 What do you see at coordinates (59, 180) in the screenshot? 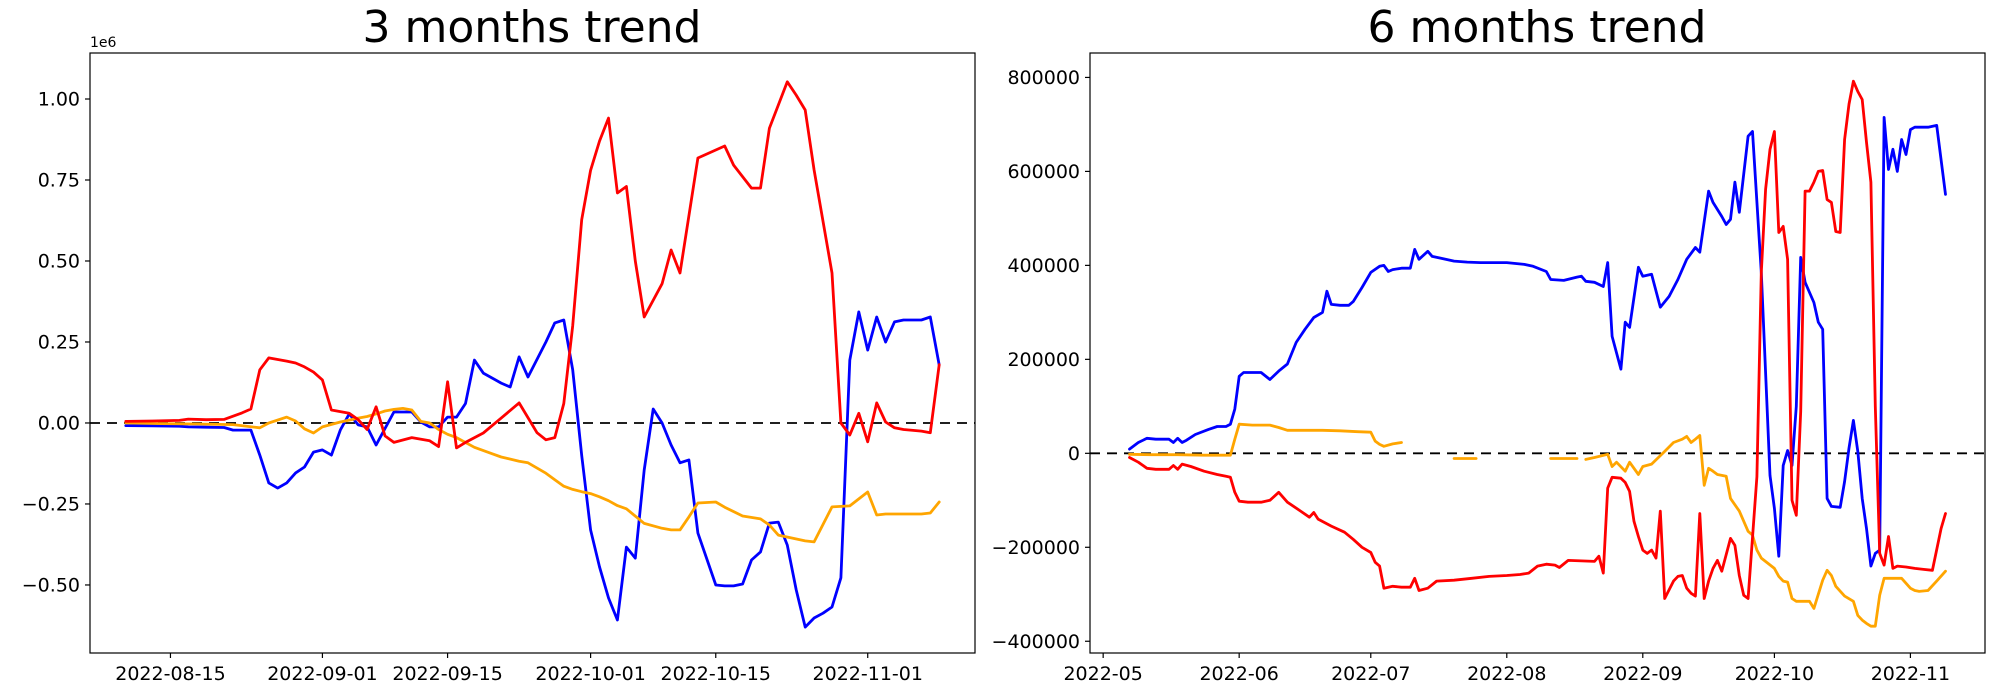
I see `y-tick-label: 0.75` at bounding box center [59, 180].